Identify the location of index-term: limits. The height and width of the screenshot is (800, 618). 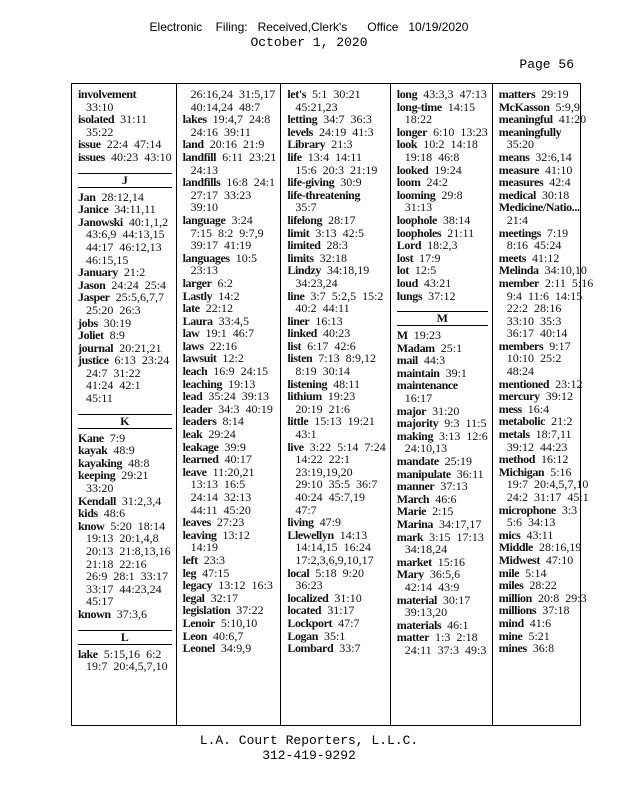
(300, 257).